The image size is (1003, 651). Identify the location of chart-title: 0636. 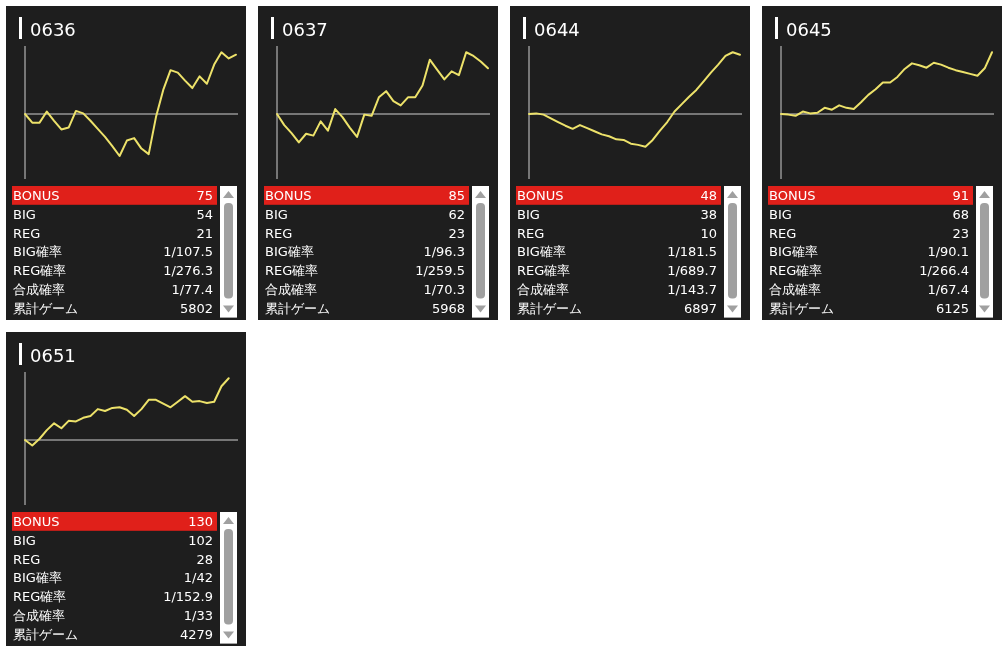
(53, 29).